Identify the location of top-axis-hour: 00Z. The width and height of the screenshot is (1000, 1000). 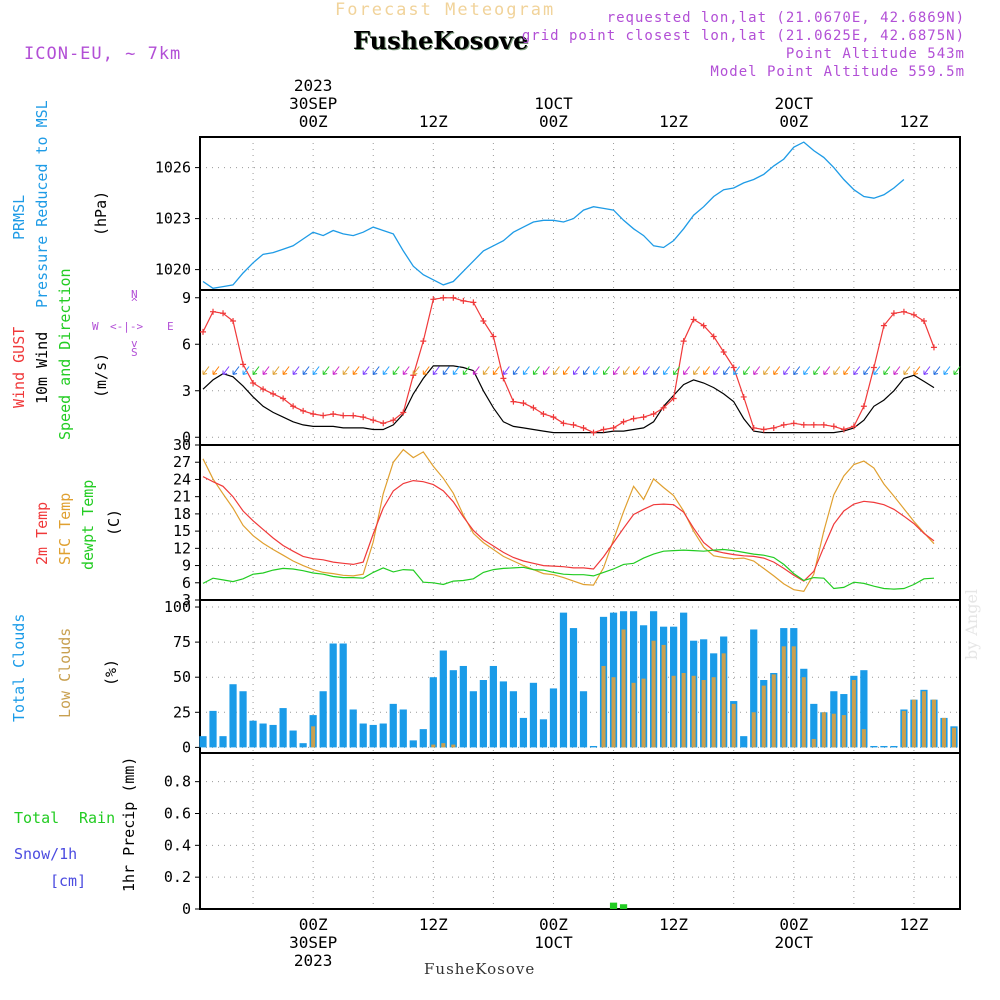
(553, 121).